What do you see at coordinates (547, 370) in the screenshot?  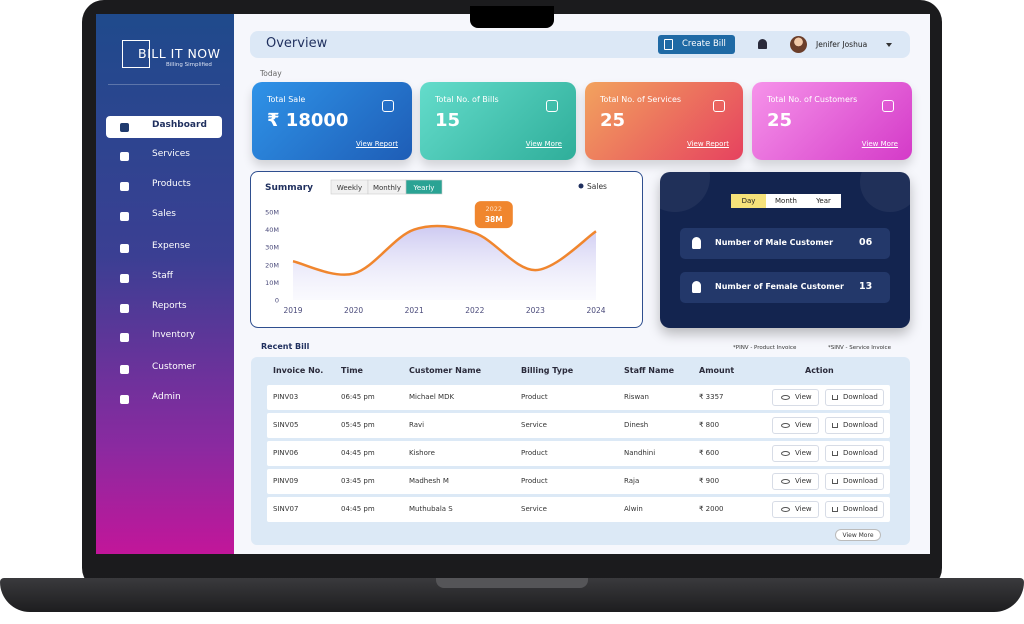 I see `column-header: Billing Type` at bounding box center [547, 370].